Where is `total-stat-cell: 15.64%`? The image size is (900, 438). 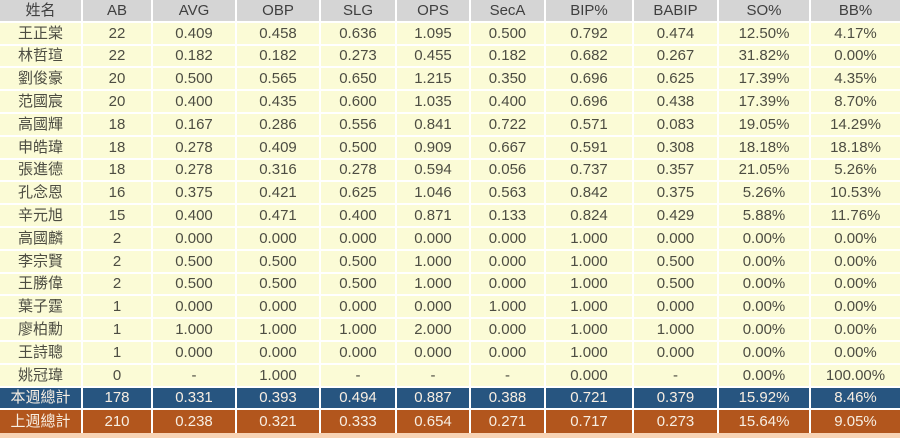 total-stat-cell: 15.64% is located at coordinates (765, 422).